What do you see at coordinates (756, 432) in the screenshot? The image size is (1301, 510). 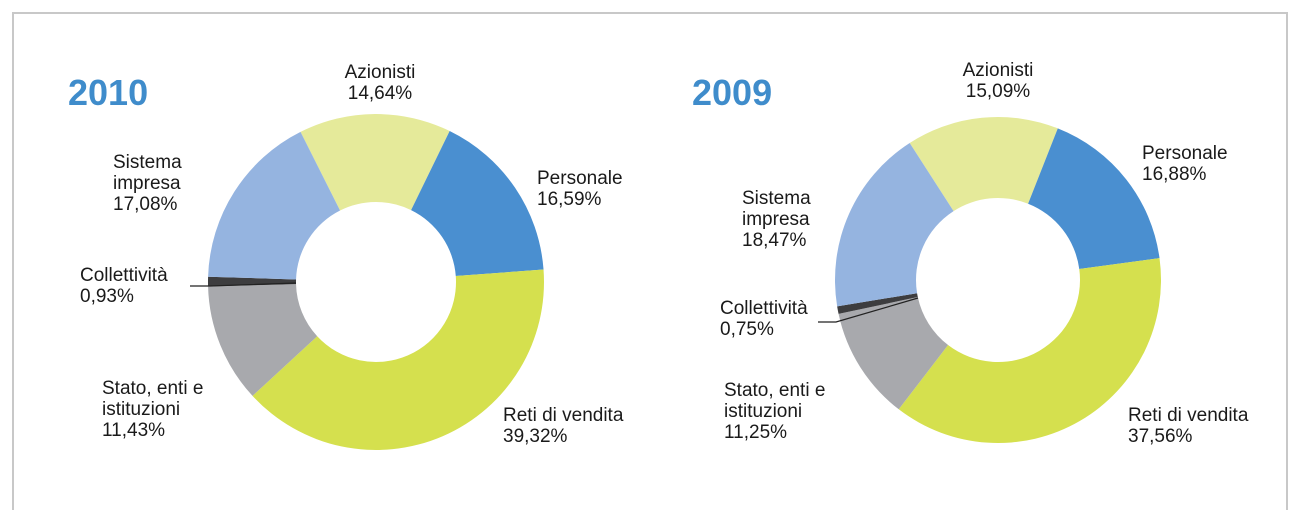 I see `value-label: 11,25%` at bounding box center [756, 432].